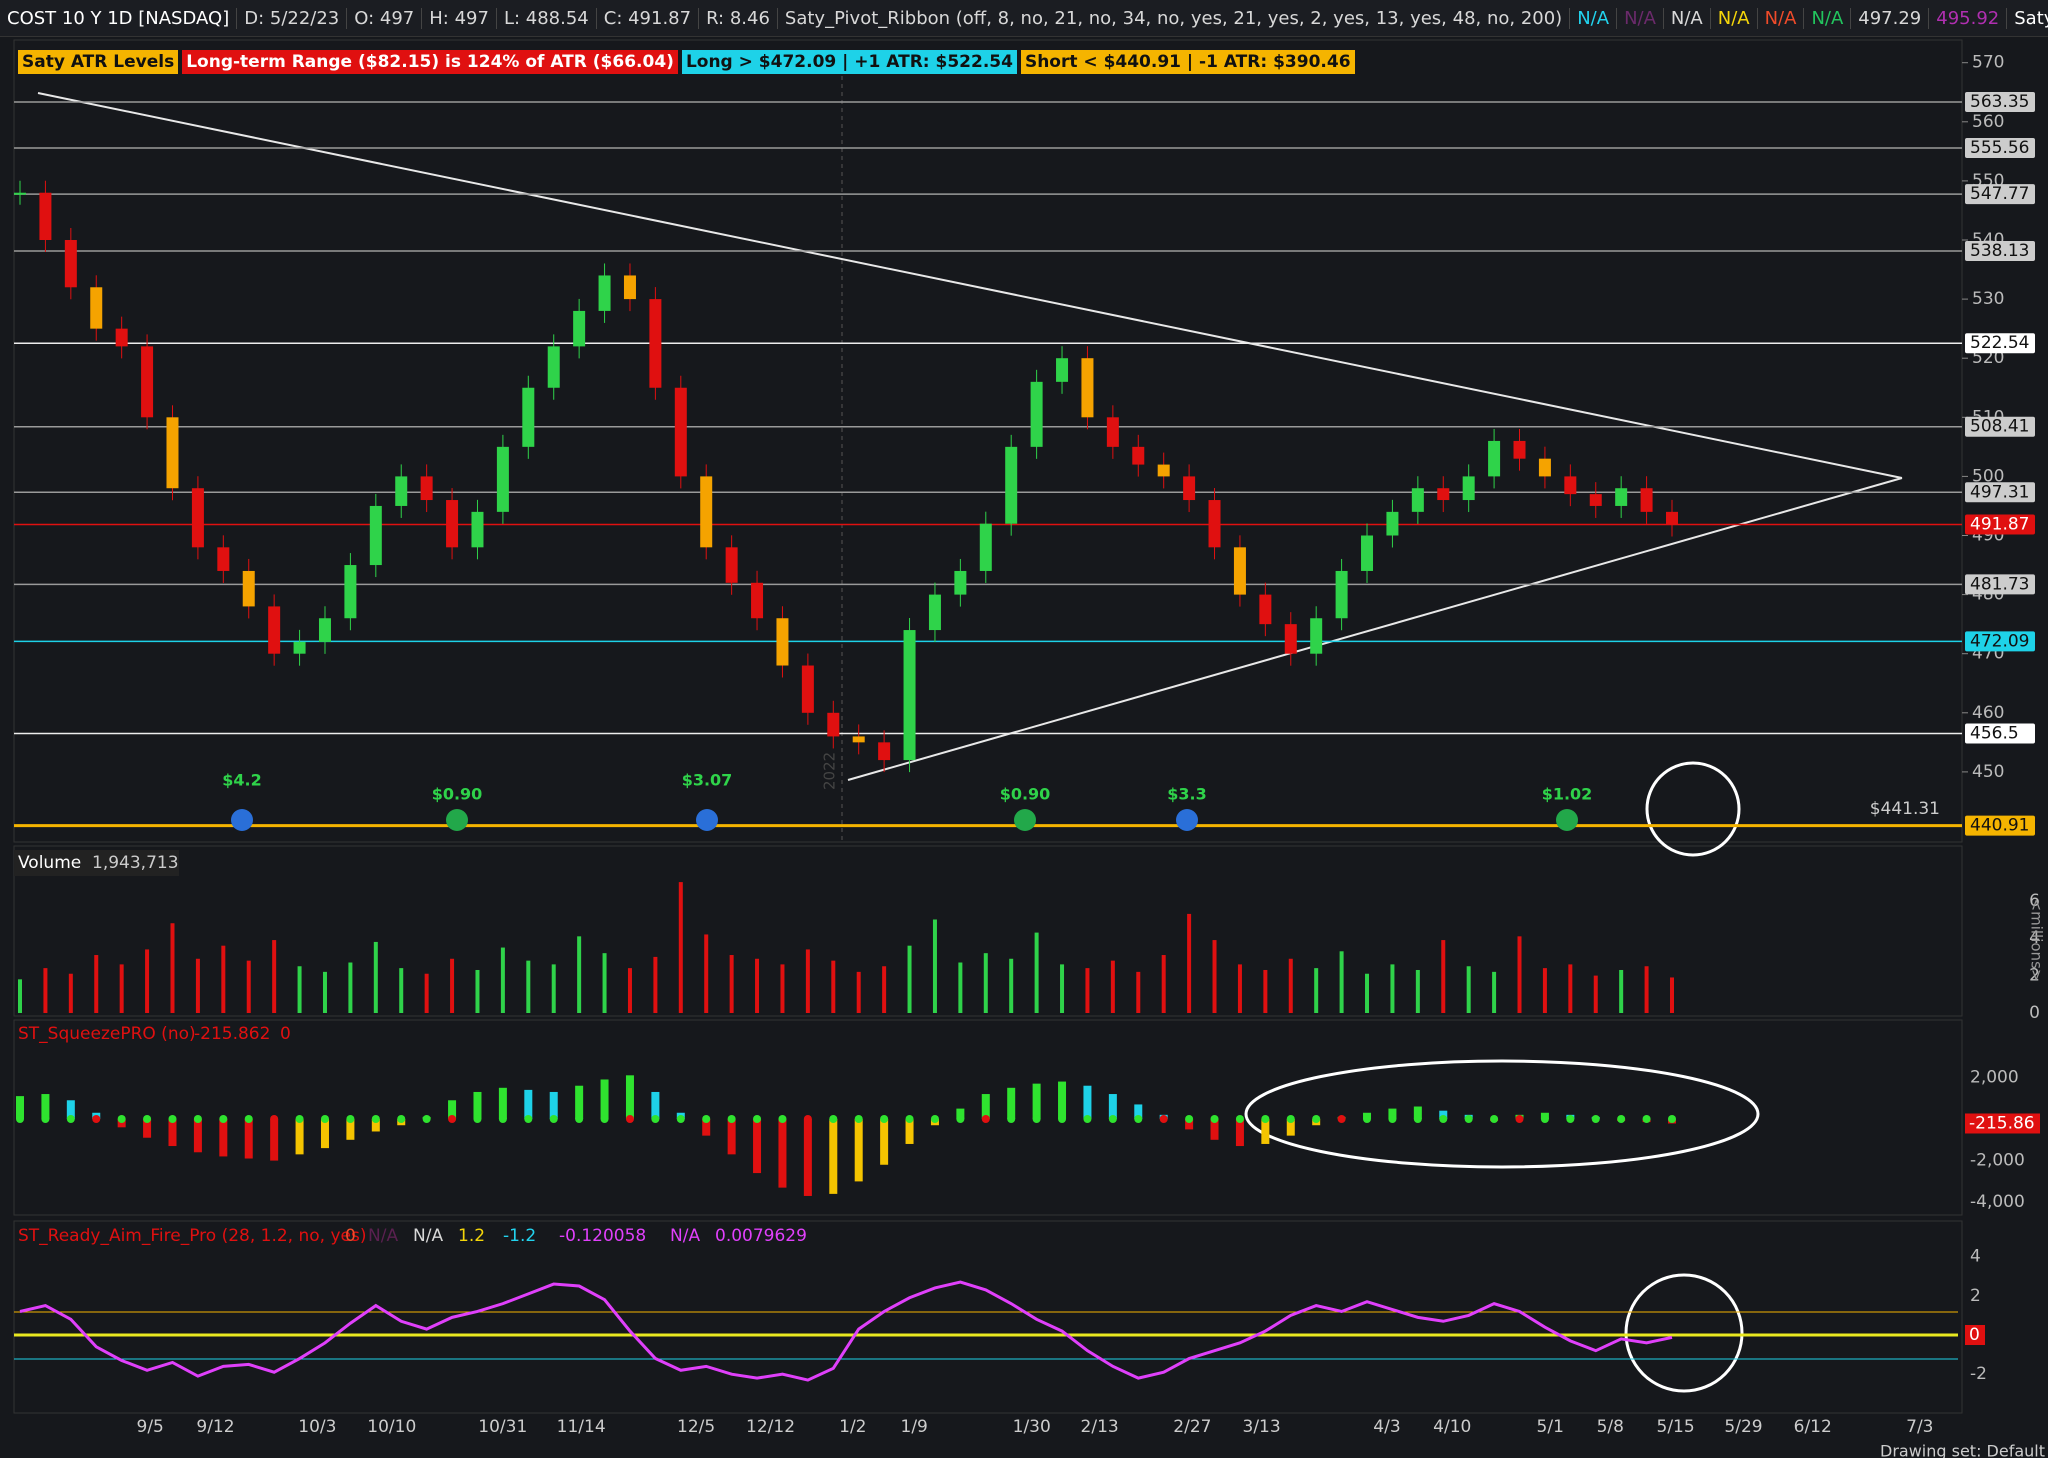  I want to click on x-tick-label: 10/31, so click(502, 1427).